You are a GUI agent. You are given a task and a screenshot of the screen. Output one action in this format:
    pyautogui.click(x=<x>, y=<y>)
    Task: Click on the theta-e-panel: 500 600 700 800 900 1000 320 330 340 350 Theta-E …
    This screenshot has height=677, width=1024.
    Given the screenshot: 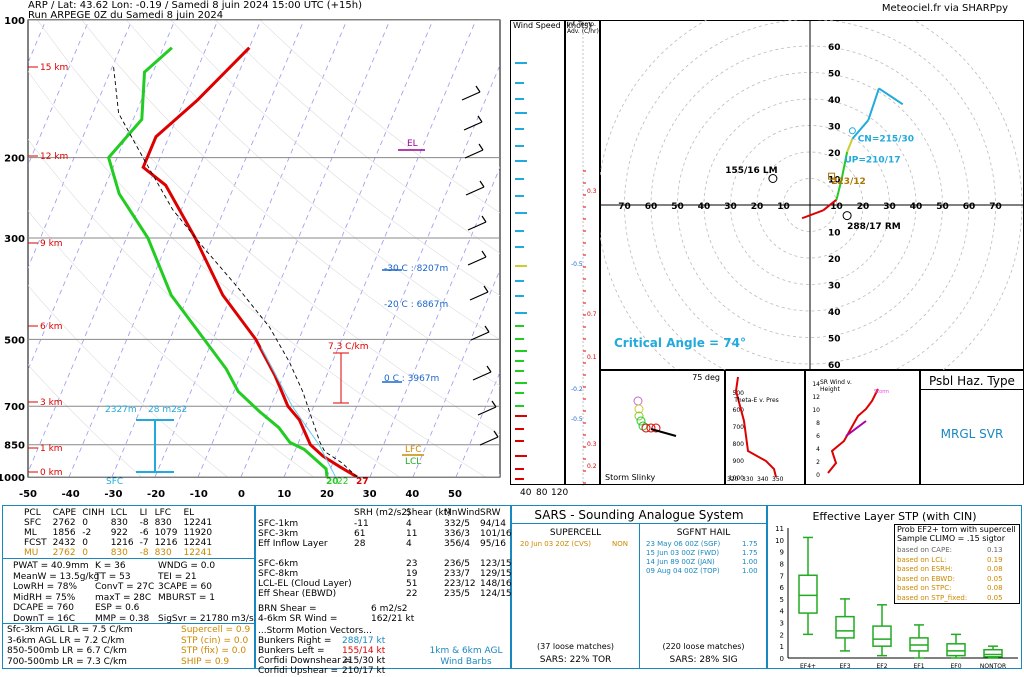 What is the action you would take?
    pyautogui.click(x=765, y=427)
    